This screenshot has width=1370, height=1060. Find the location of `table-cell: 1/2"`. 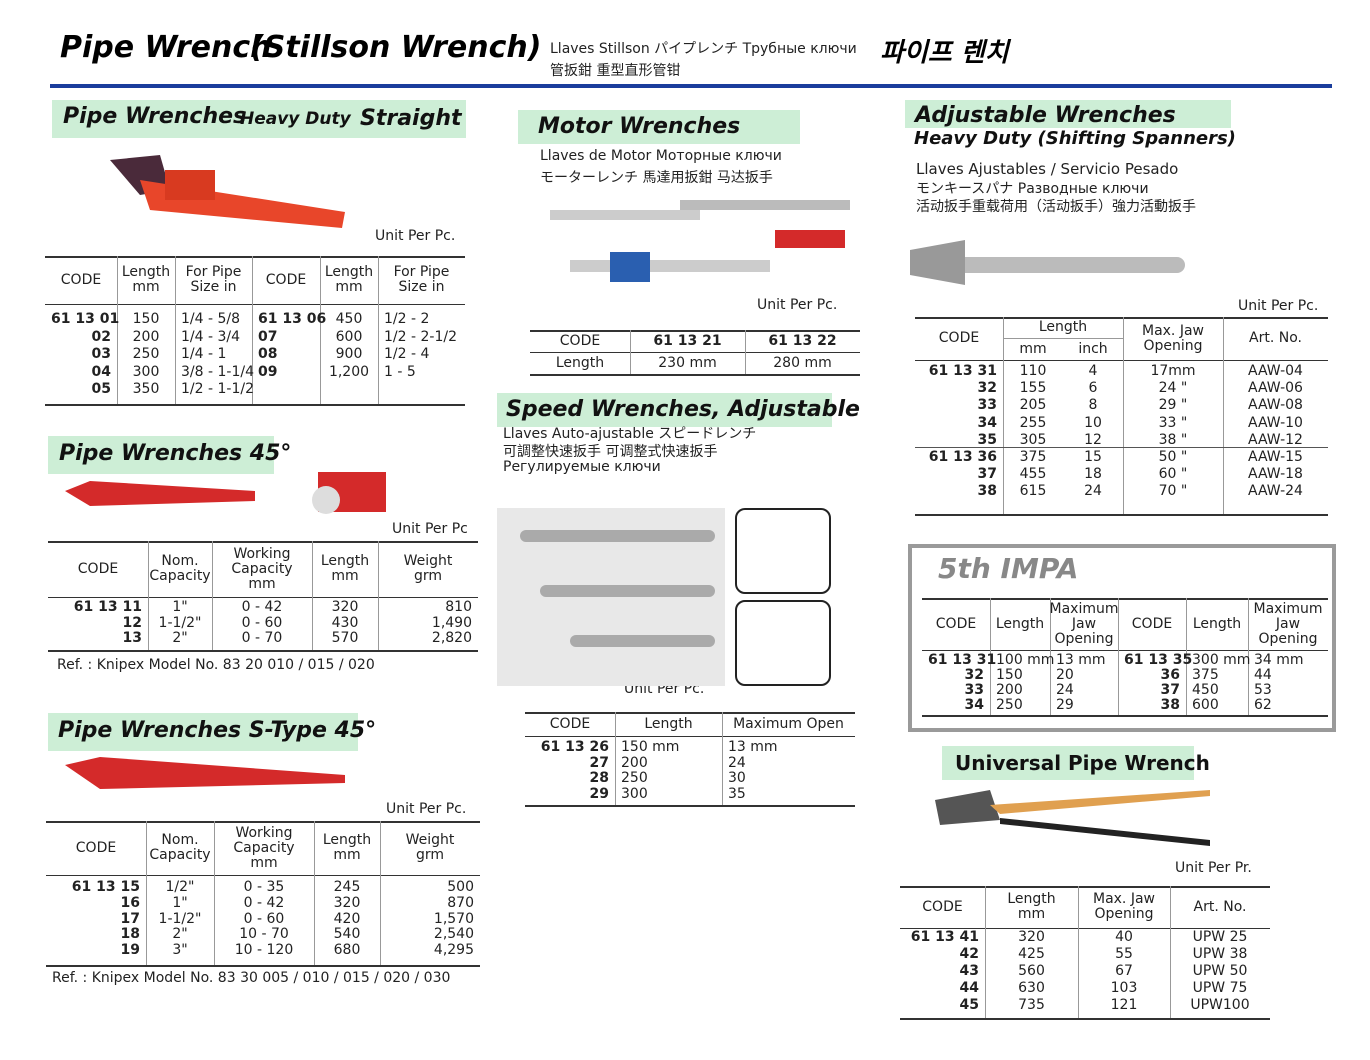

table-cell: 1/2" is located at coordinates (180, 887).